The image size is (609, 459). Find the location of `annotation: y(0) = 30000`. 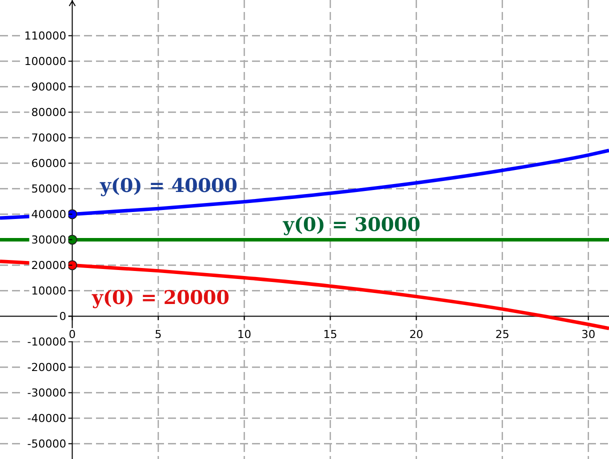

annotation: y(0) = 30000 is located at coordinates (351, 225).